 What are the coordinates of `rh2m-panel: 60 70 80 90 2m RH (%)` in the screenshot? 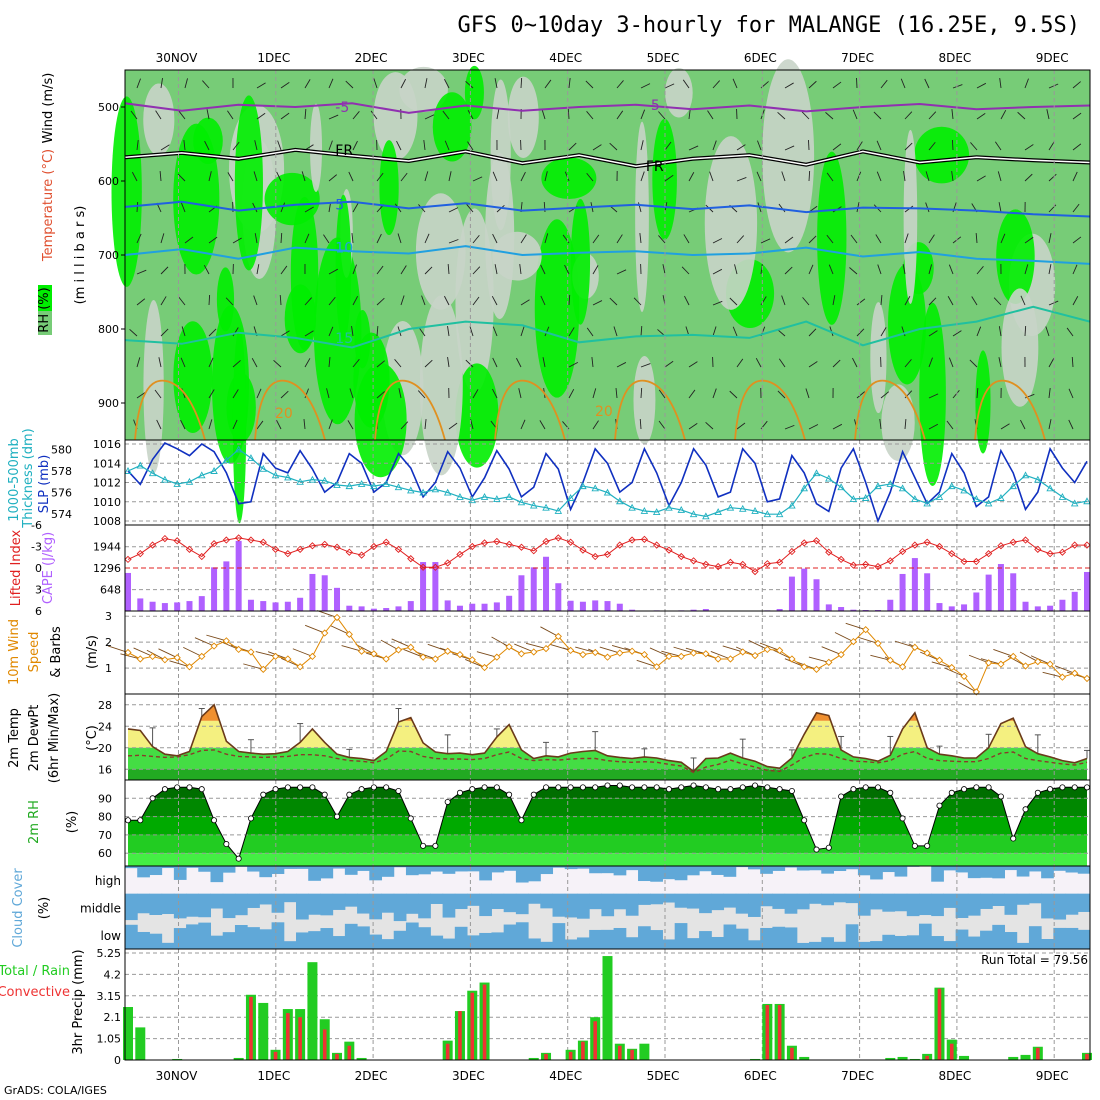 It's located at (559, 823).